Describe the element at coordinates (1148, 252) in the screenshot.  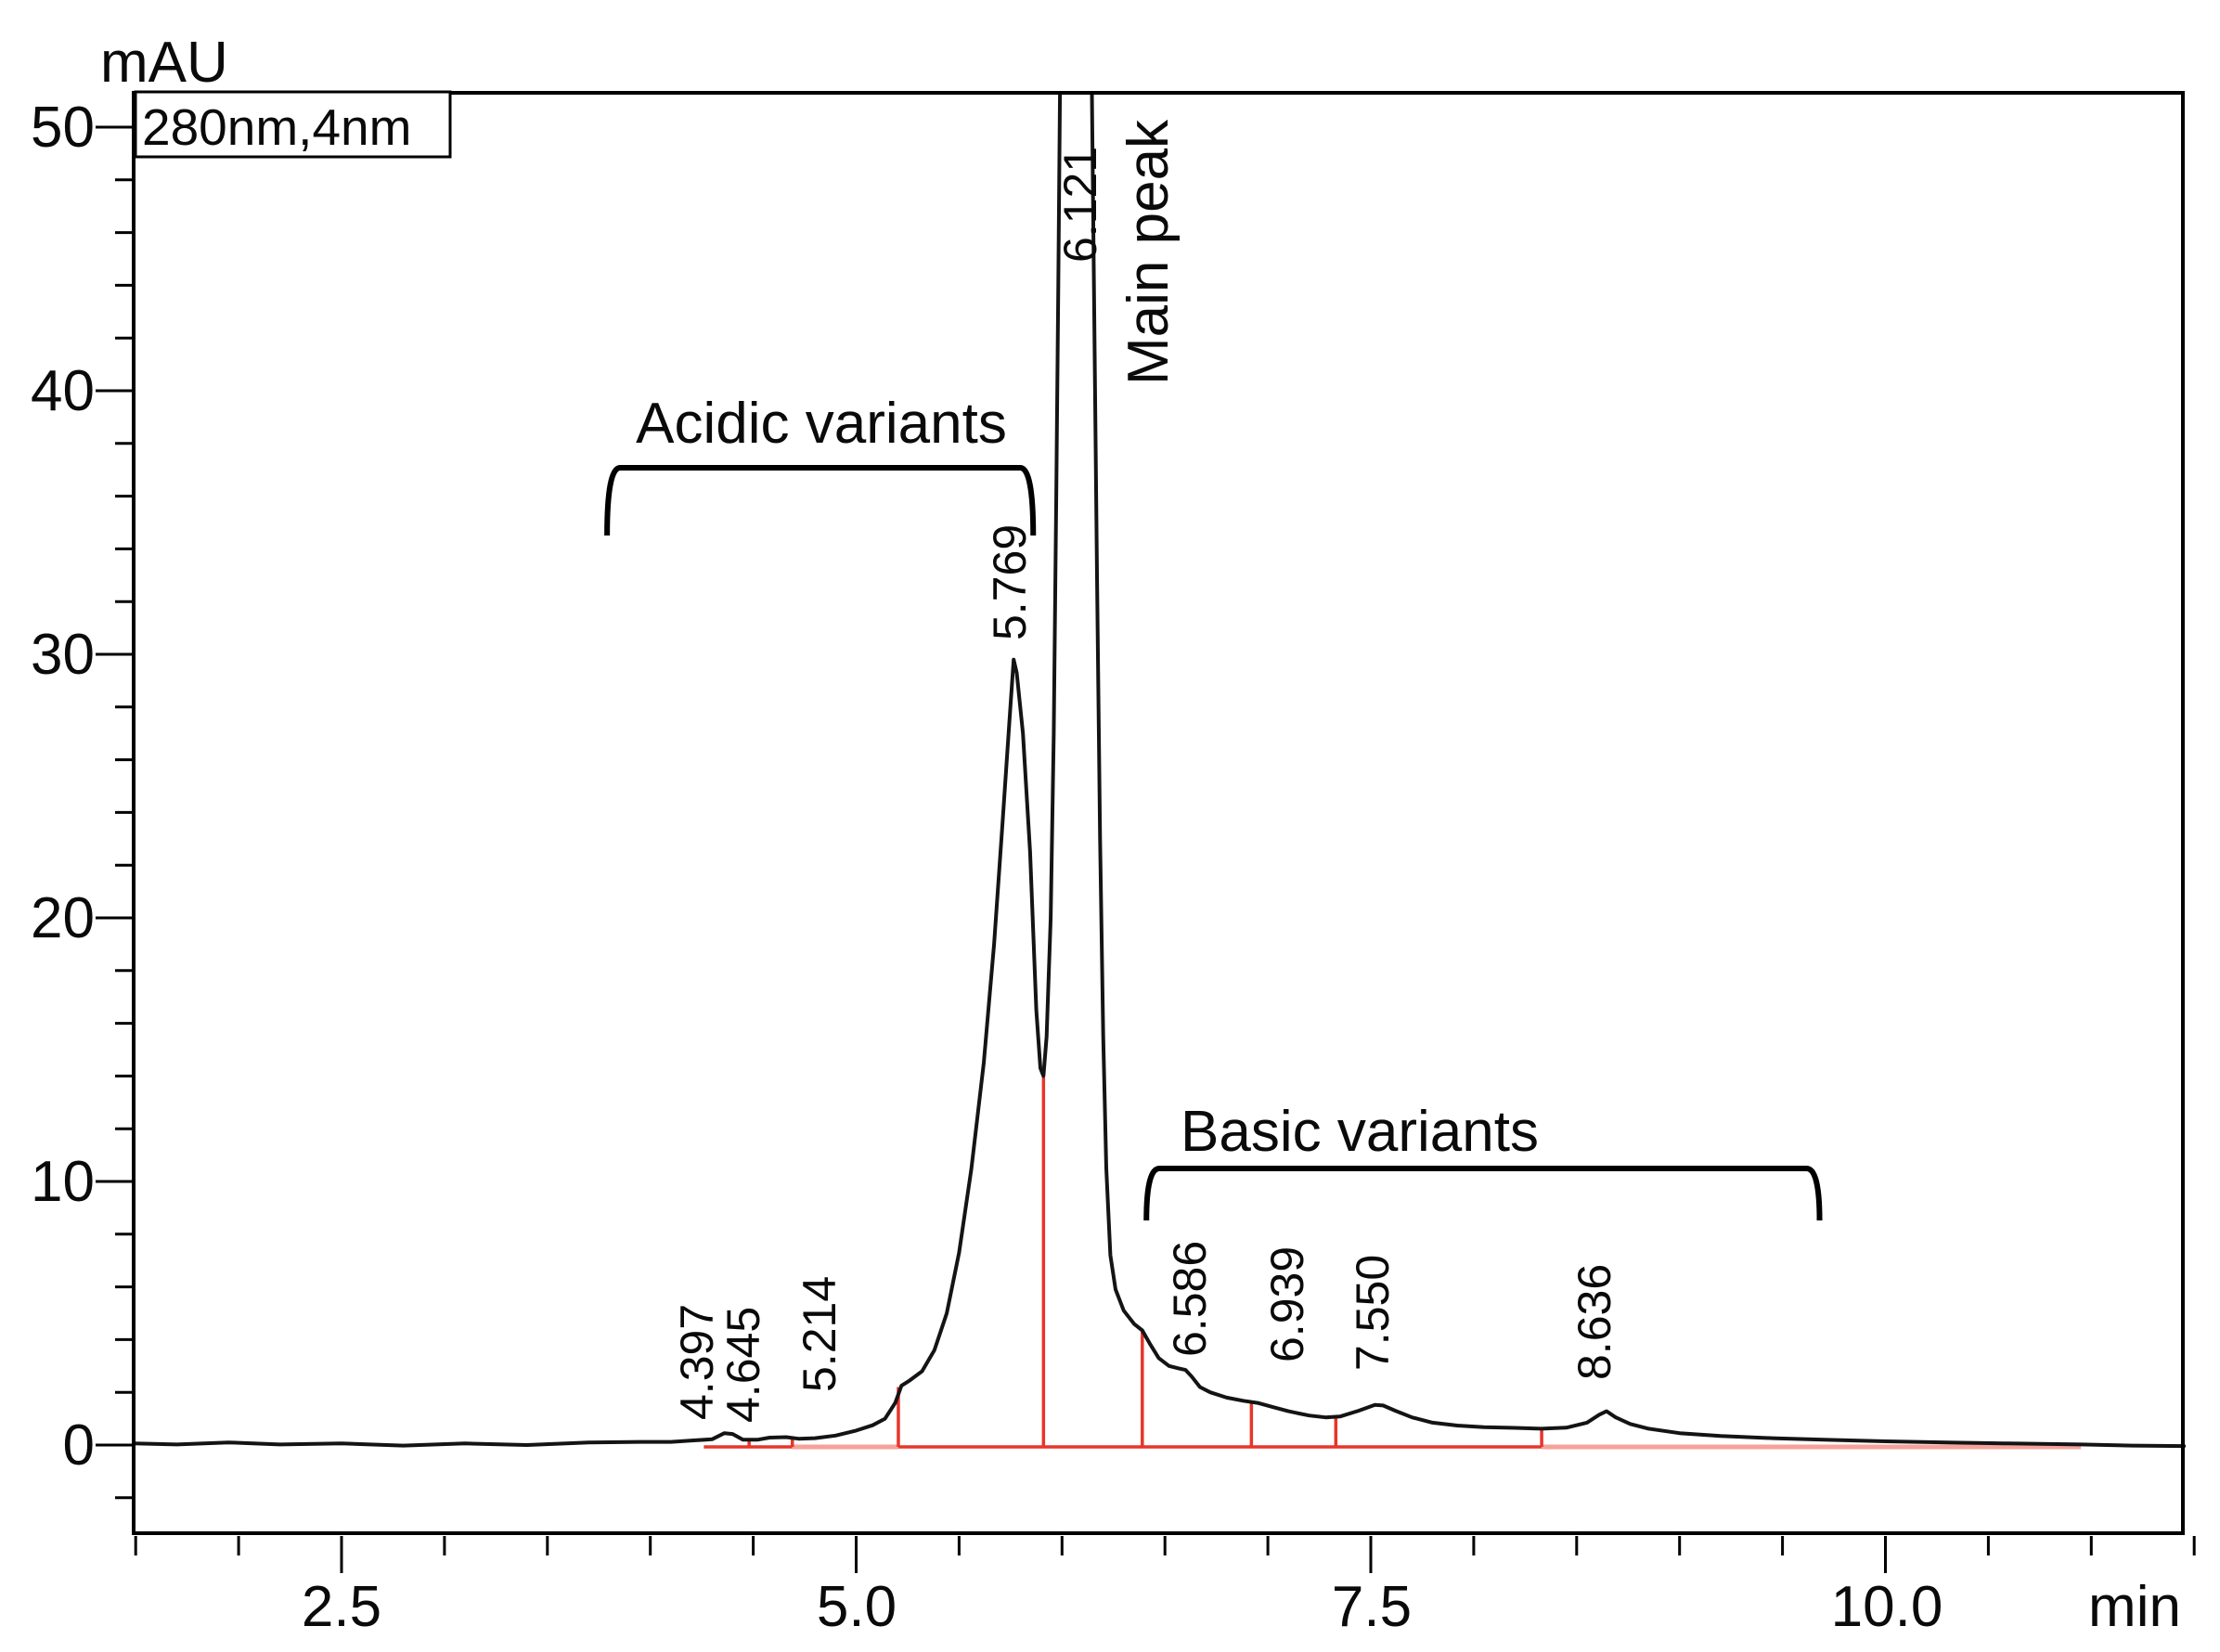
I see `main-peak-annotation: Main peak` at that location.